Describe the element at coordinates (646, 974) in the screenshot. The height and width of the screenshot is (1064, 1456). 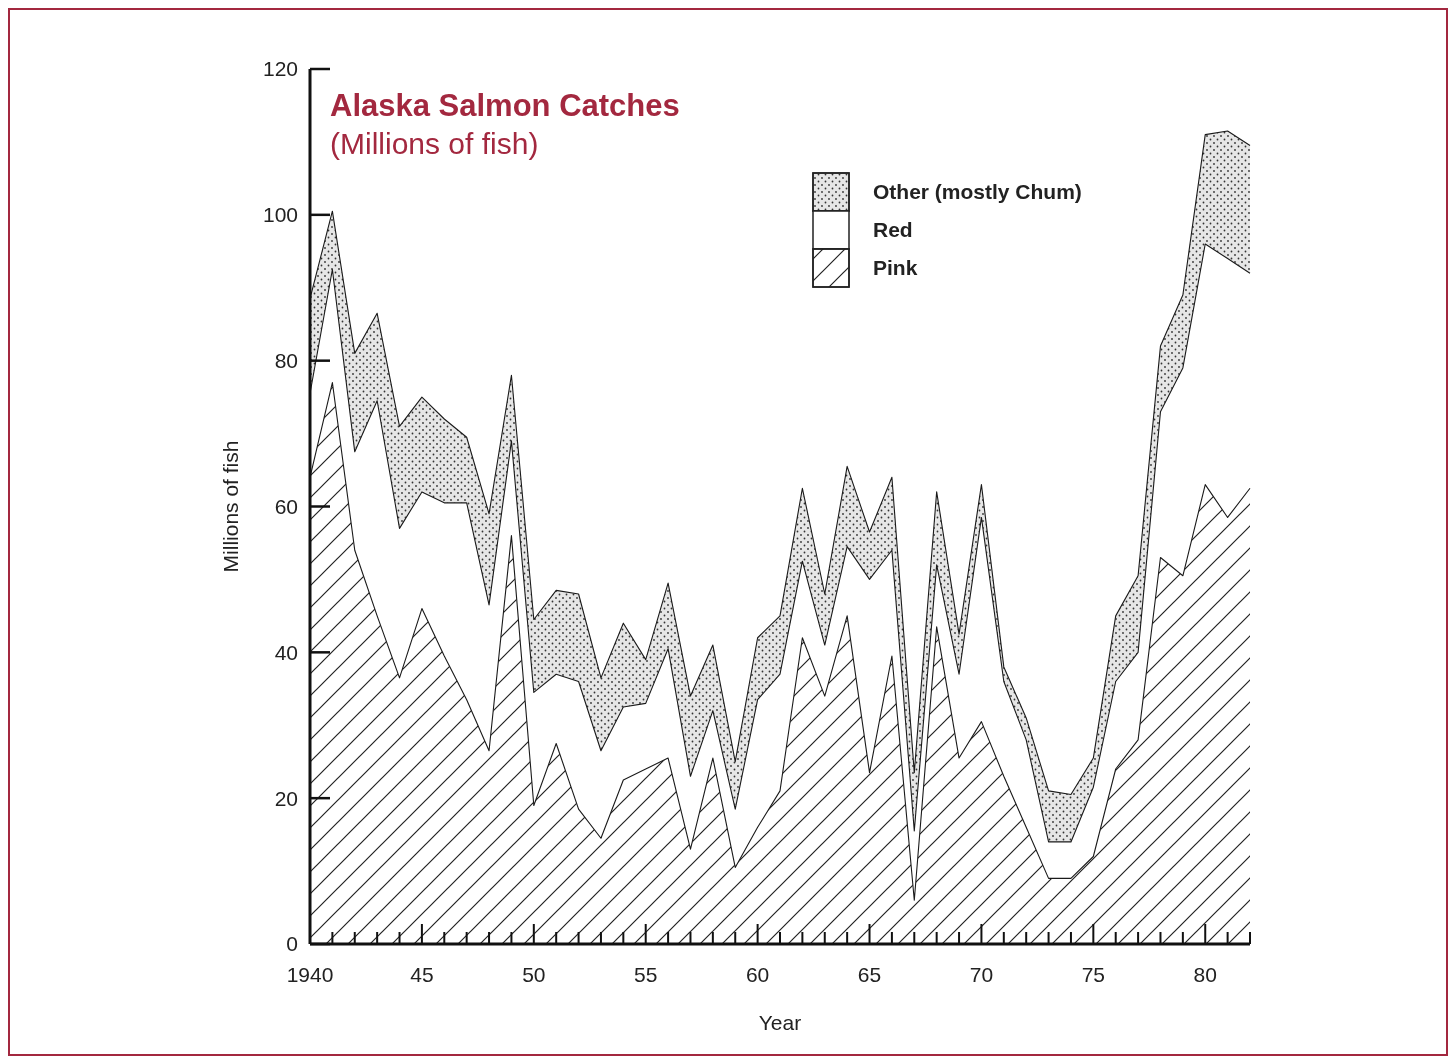
I see `x-tick-label: 55` at that location.